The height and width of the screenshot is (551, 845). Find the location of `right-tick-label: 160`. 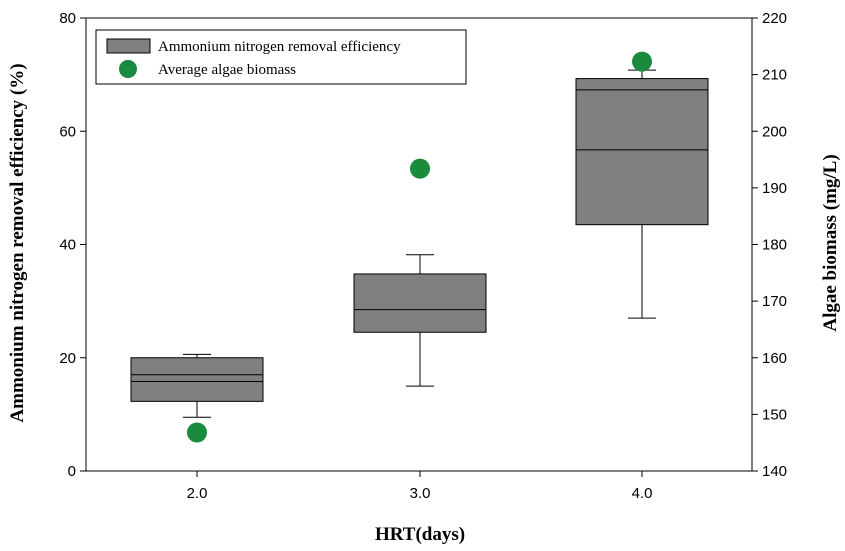

right-tick-label: 160 is located at coordinates (774, 358).